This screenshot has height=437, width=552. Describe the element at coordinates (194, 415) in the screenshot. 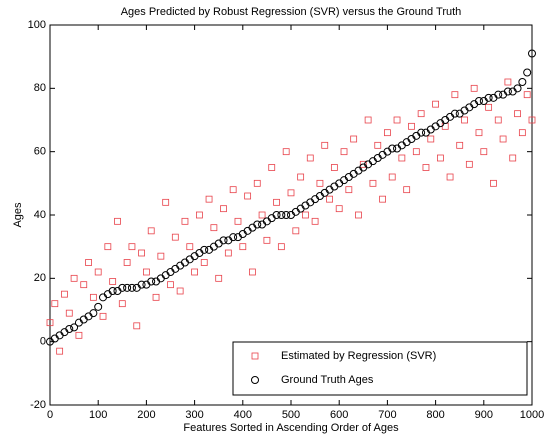

I see `x-tick-label: 300` at that location.